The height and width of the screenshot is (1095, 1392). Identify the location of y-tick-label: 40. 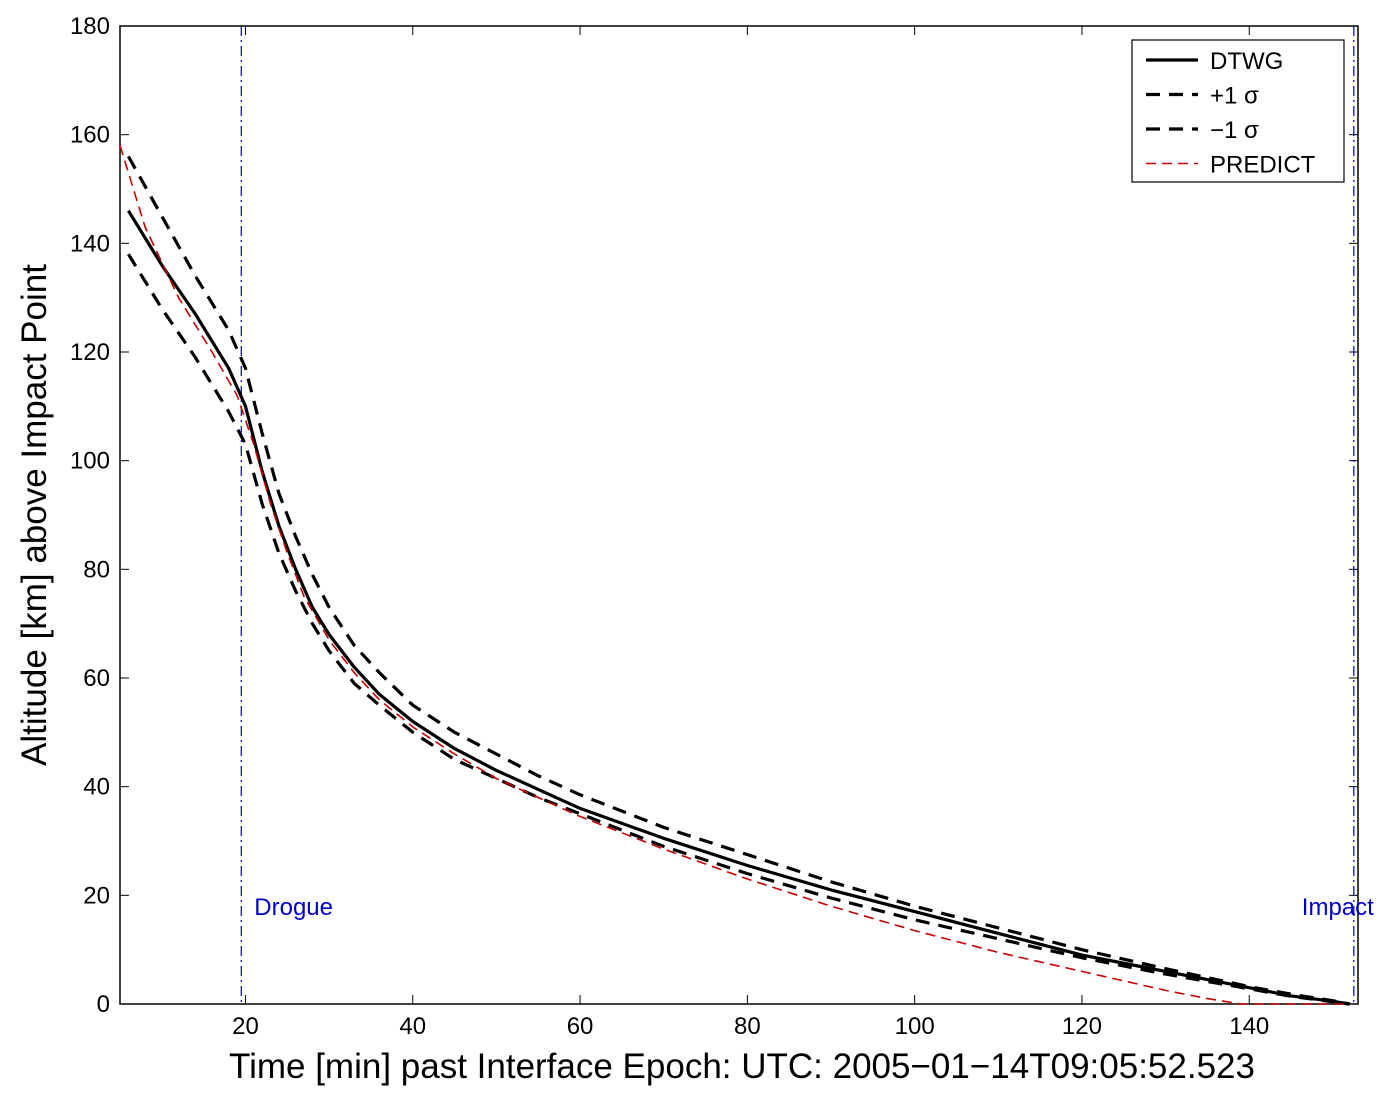
(96, 787).